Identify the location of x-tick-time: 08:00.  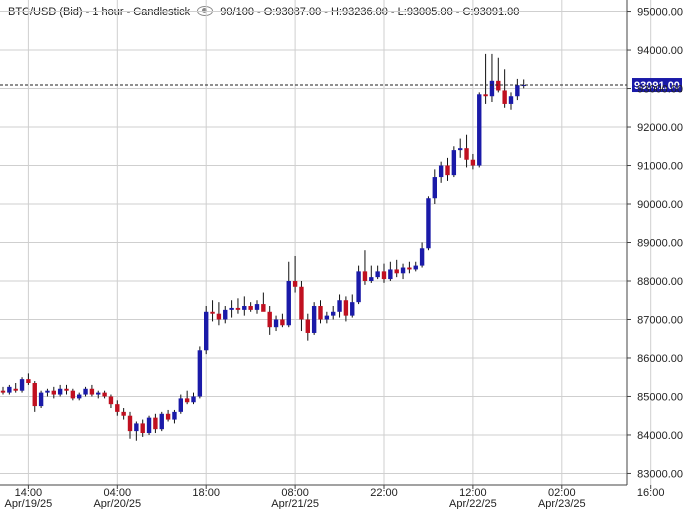
(295, 493).